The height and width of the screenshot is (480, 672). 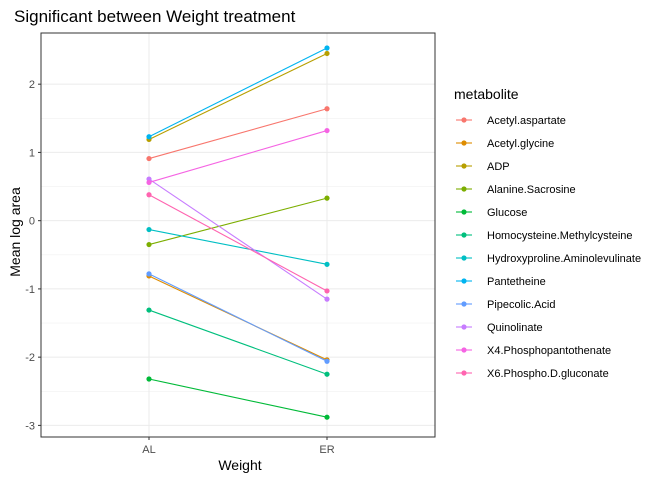 I want to click on series-glucose, so click(x=238, y=398).